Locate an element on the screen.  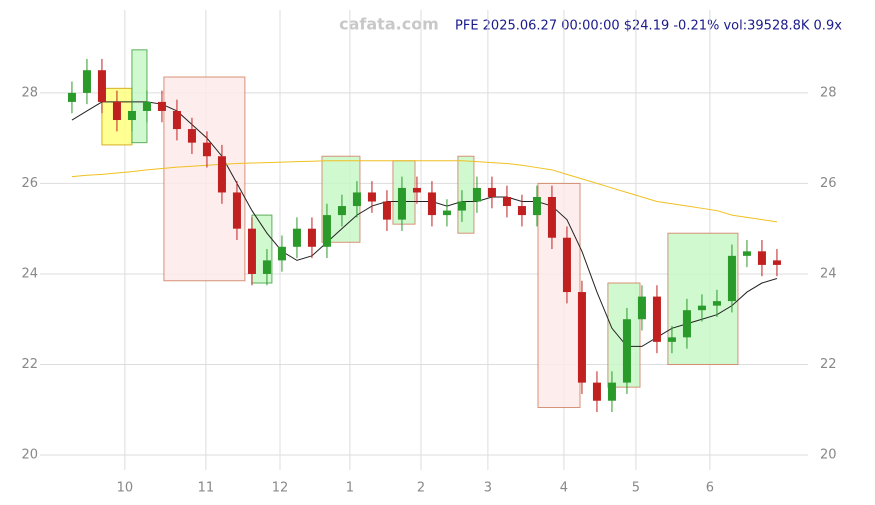
y-tick-label-right: 22 is located at coordinates (828, 364).